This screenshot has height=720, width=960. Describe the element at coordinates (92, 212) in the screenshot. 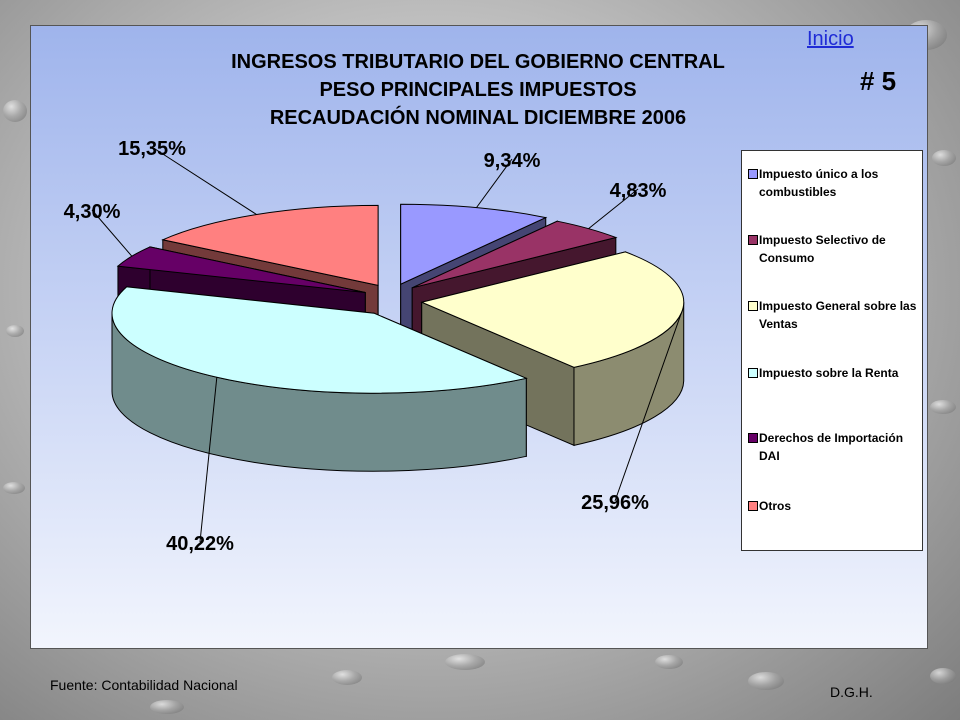

I see `slice-percent-label: 4,30%` at that location.